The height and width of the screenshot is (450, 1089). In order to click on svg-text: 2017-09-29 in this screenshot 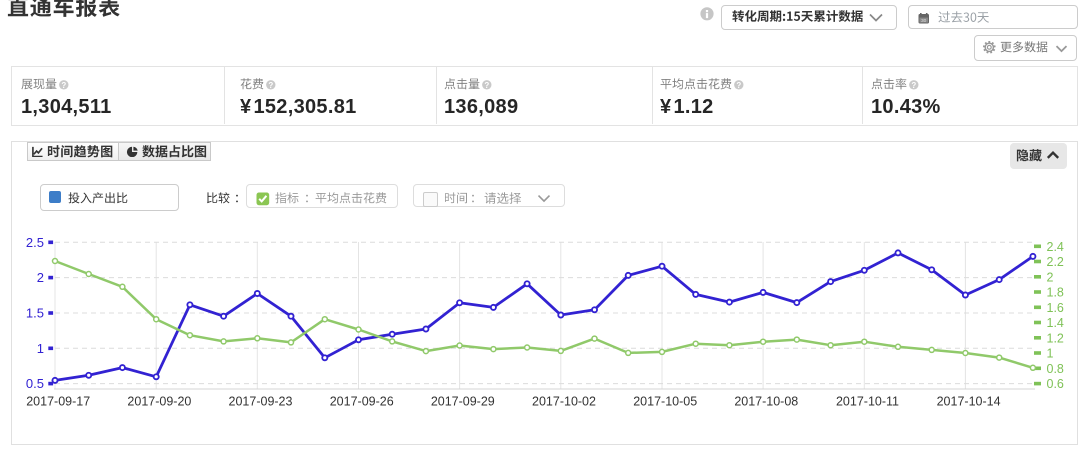, I will do `click(463, 402)`.